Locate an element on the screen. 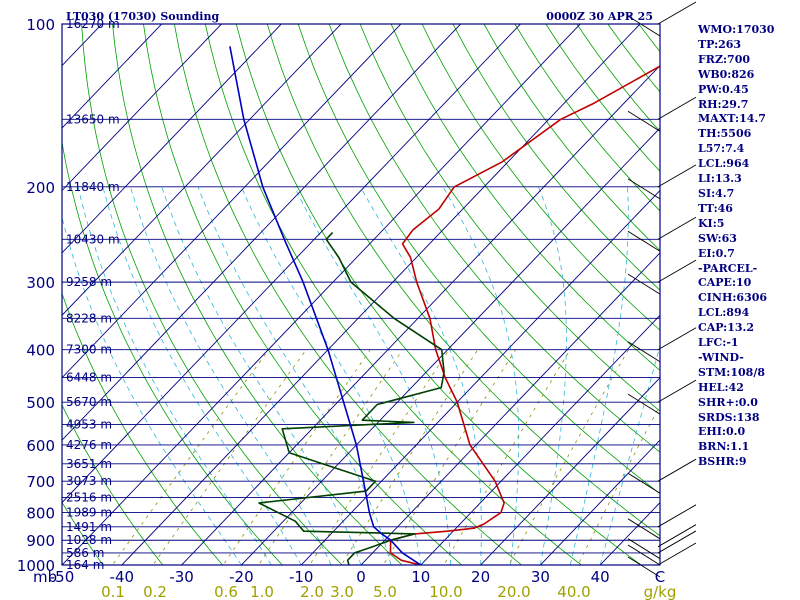 Image resolution: width=800 pixels, height=600 pixels. temperature-tick-label: -30 is located at coordinates (181, 577).